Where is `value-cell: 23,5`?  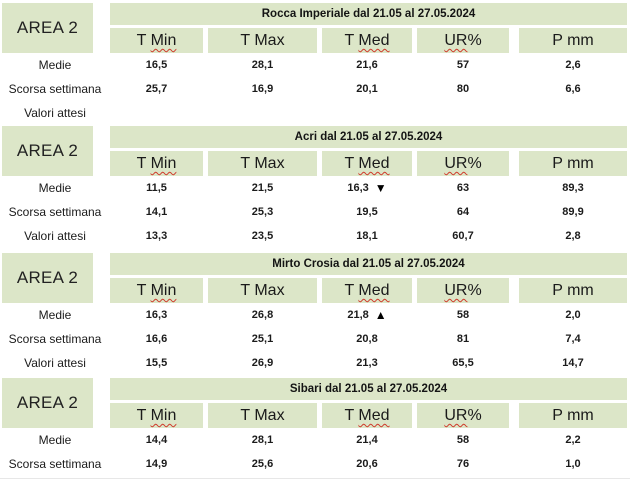 value-cell: 23,5 is located at coordinates (262, 236).